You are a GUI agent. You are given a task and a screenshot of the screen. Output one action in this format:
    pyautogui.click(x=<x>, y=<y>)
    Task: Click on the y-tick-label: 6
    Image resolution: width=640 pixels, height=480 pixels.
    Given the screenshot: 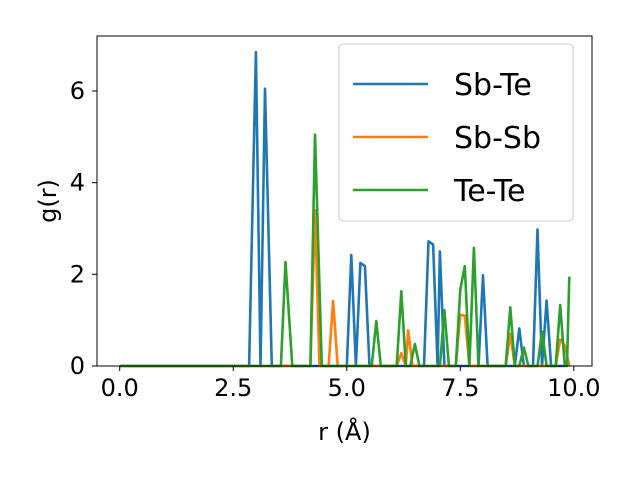 What is the action you would take?
    pyautogui.click(x=77, y=91)
    